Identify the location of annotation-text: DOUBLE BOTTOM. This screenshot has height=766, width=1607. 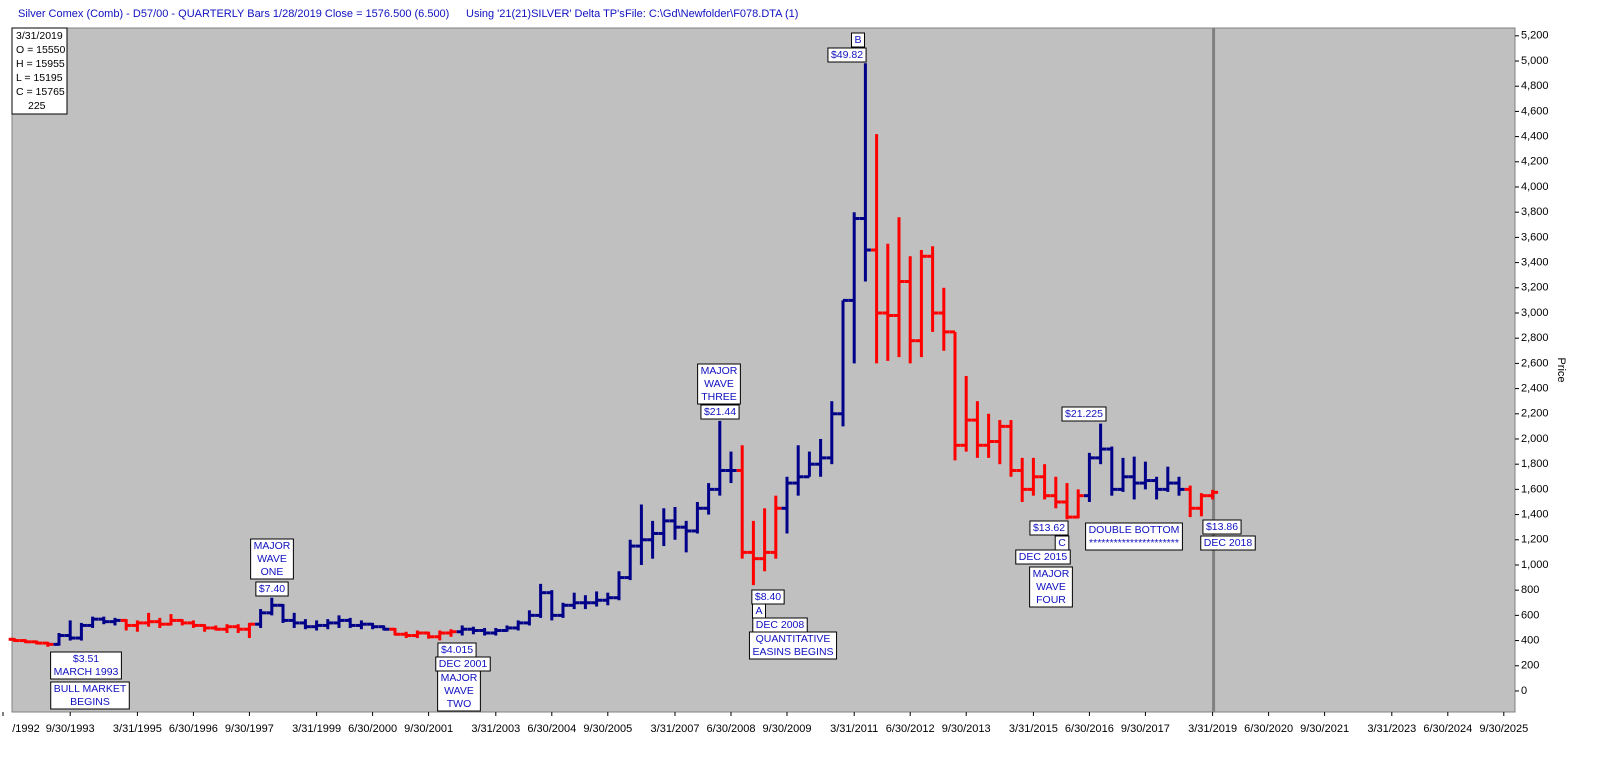
(1134, 530).